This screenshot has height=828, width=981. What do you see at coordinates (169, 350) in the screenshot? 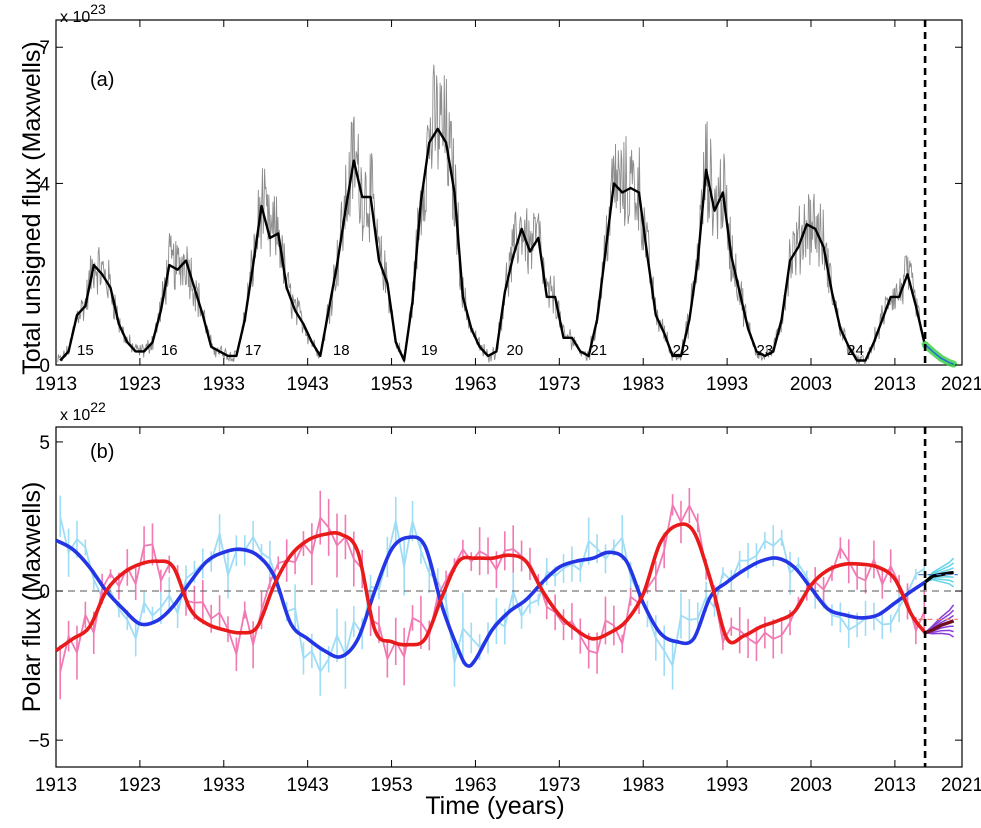
I see `cycle-label: 16` at bounding box center [169, 350].